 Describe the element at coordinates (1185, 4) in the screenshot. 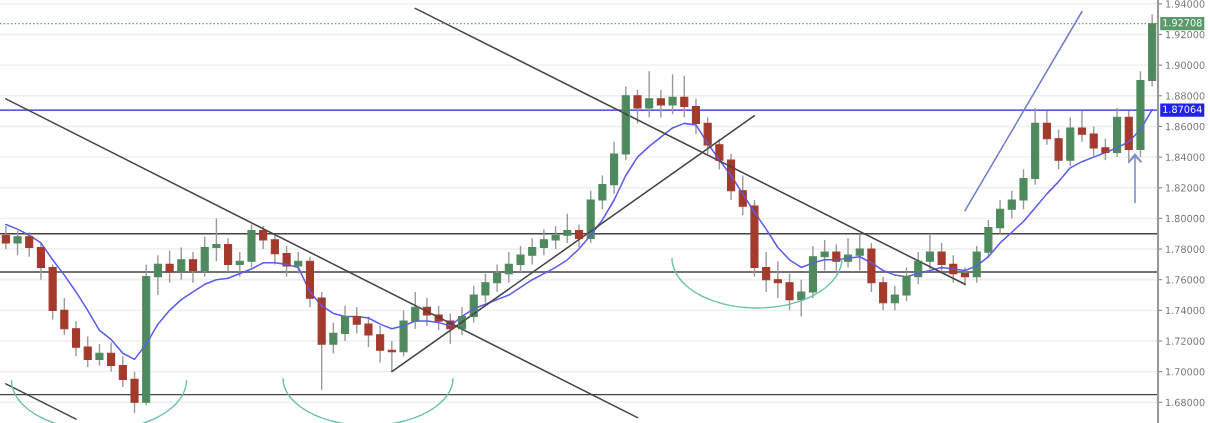

I see `y-tick-label: 1.94000` at that location.